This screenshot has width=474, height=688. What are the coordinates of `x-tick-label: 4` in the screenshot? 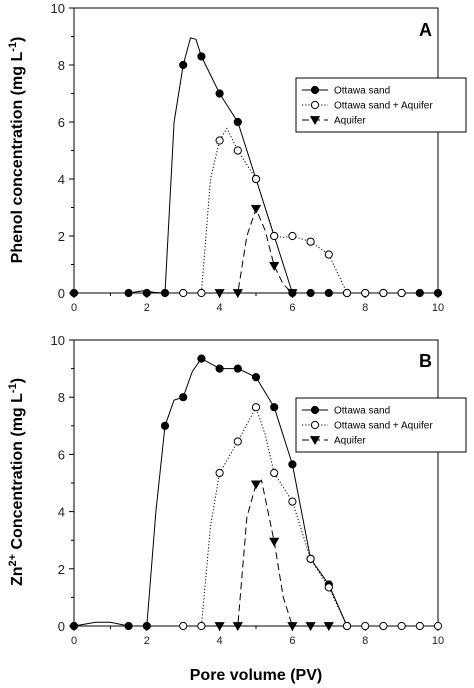 It's located at (220, 641).